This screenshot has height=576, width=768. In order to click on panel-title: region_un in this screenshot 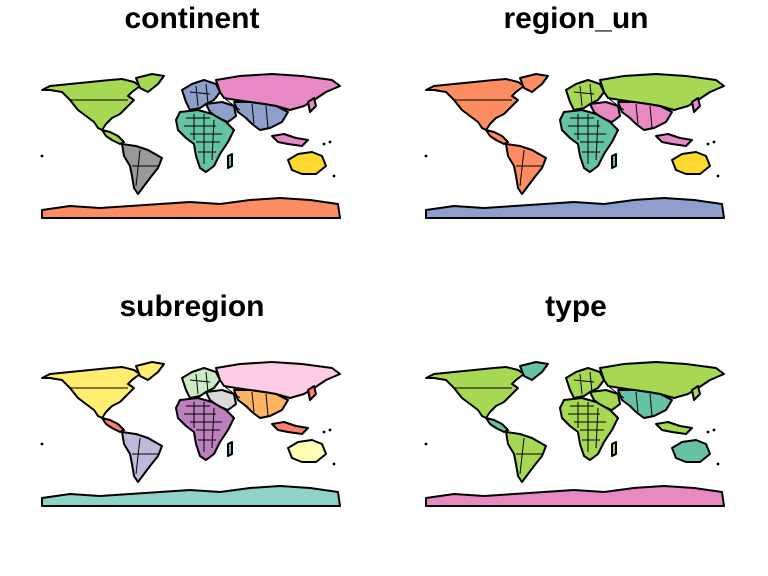, I will do `click(576, 18)`.